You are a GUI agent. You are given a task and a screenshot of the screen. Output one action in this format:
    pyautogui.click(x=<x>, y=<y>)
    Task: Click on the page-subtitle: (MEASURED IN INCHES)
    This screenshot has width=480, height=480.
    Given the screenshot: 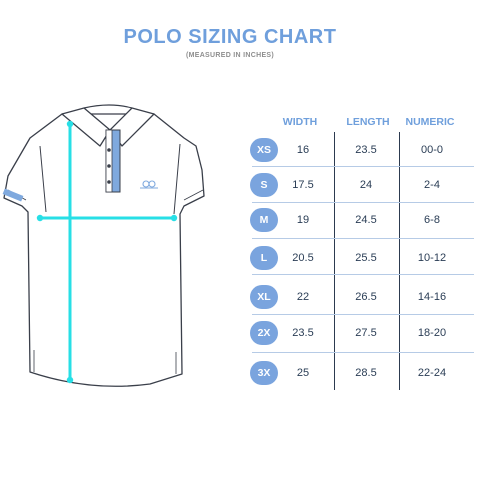 What is the action you would take?
    pyautogui.click(x=230, y=55)
    